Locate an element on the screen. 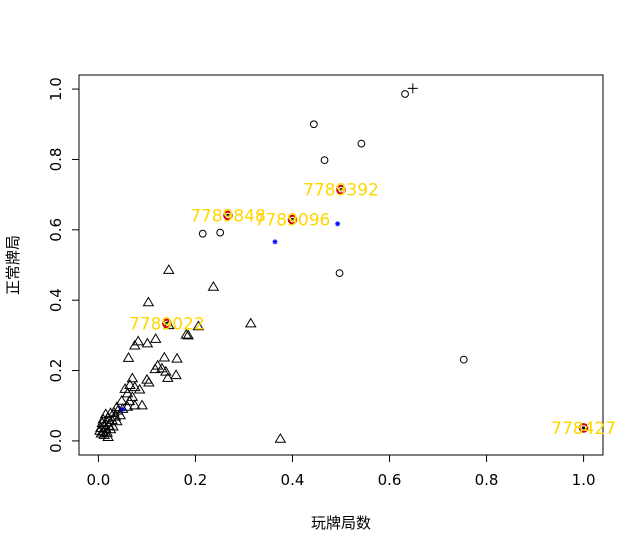  point-annotation: 7789392 is located at coordinates (341, 191).